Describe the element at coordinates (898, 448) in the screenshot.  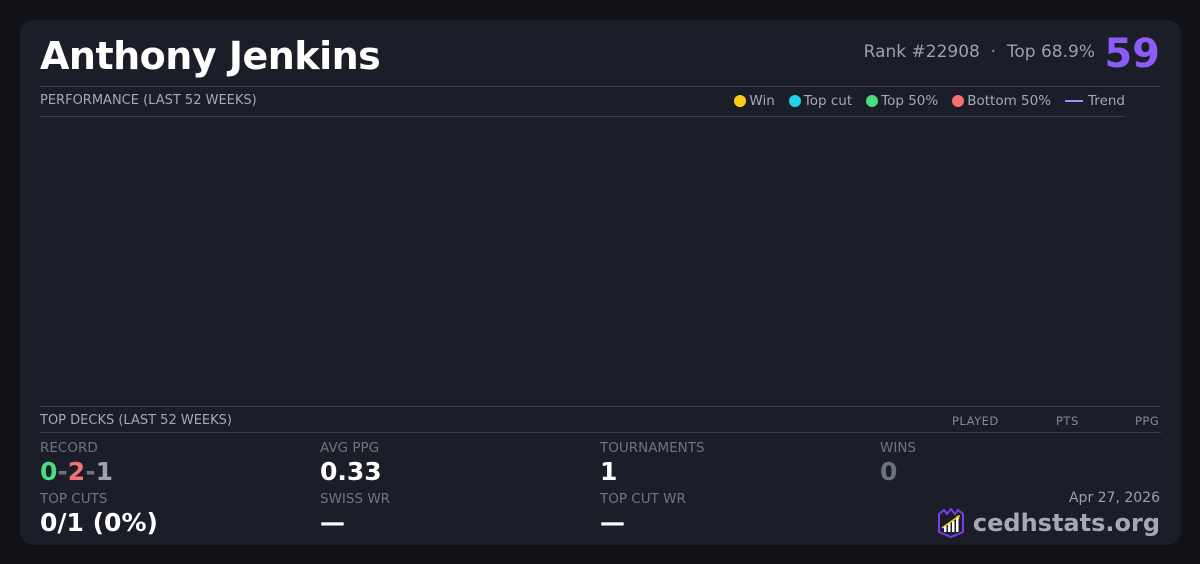
I see `stat-label: WINS` at that location.